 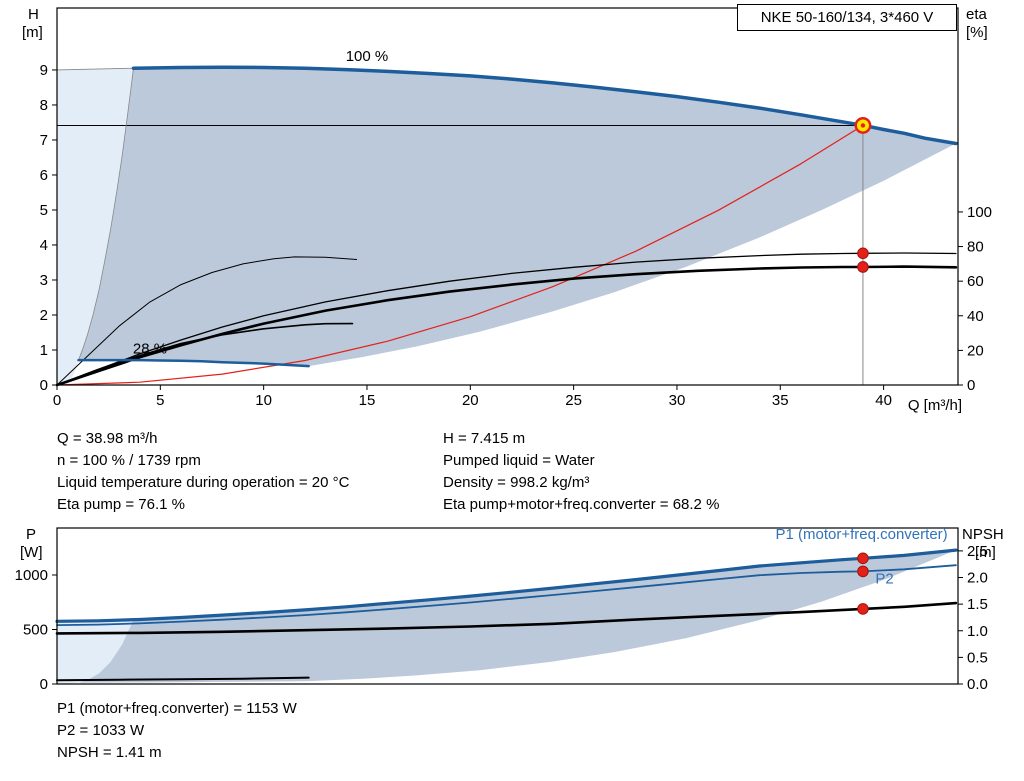 I want to click on shutoff-line, so click(x=95, y=69).